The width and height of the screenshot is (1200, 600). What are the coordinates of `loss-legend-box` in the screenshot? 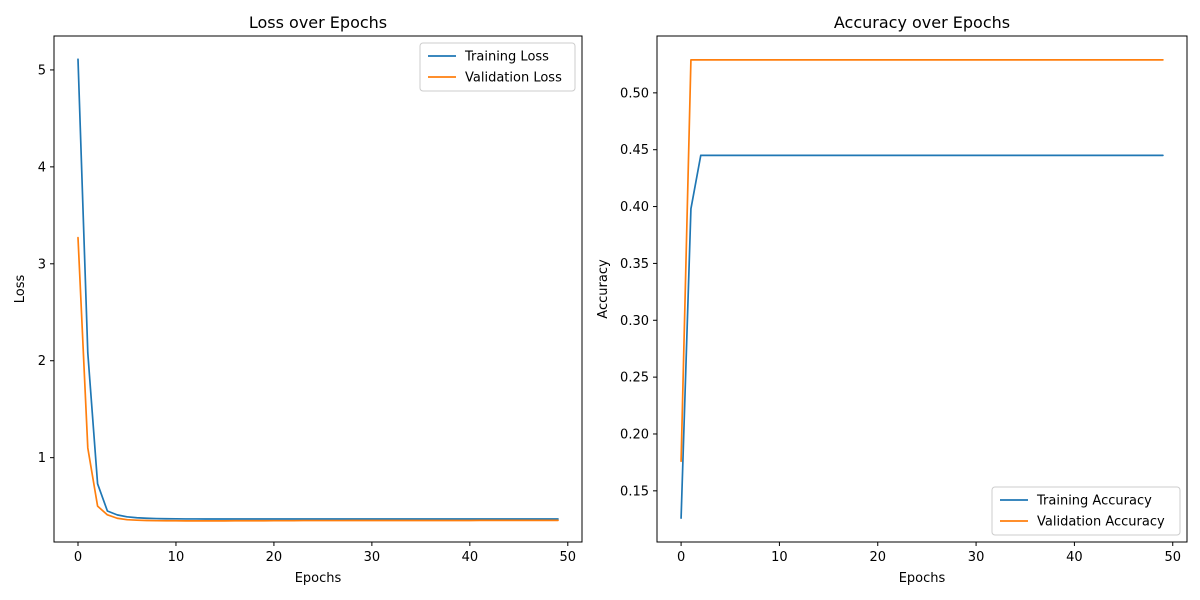 It's located at (497, 67).